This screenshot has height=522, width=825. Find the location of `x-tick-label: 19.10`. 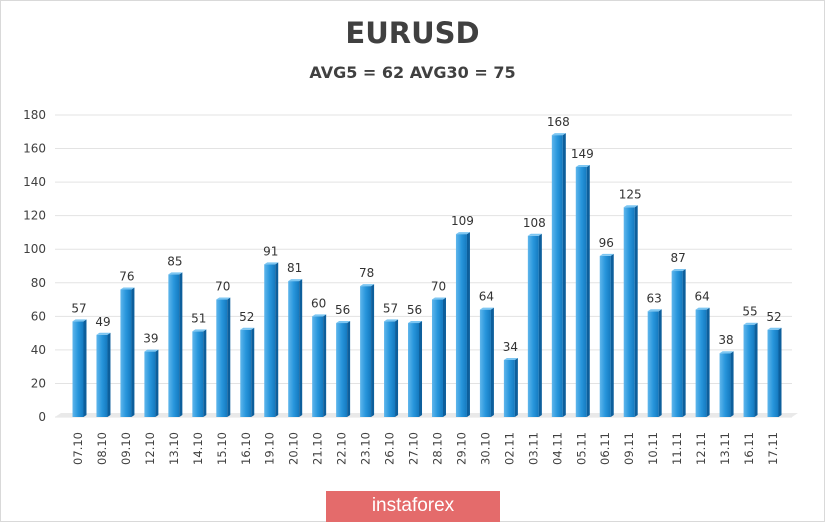

x-tick-label: 19.10 is located at coordinates (270, 448).